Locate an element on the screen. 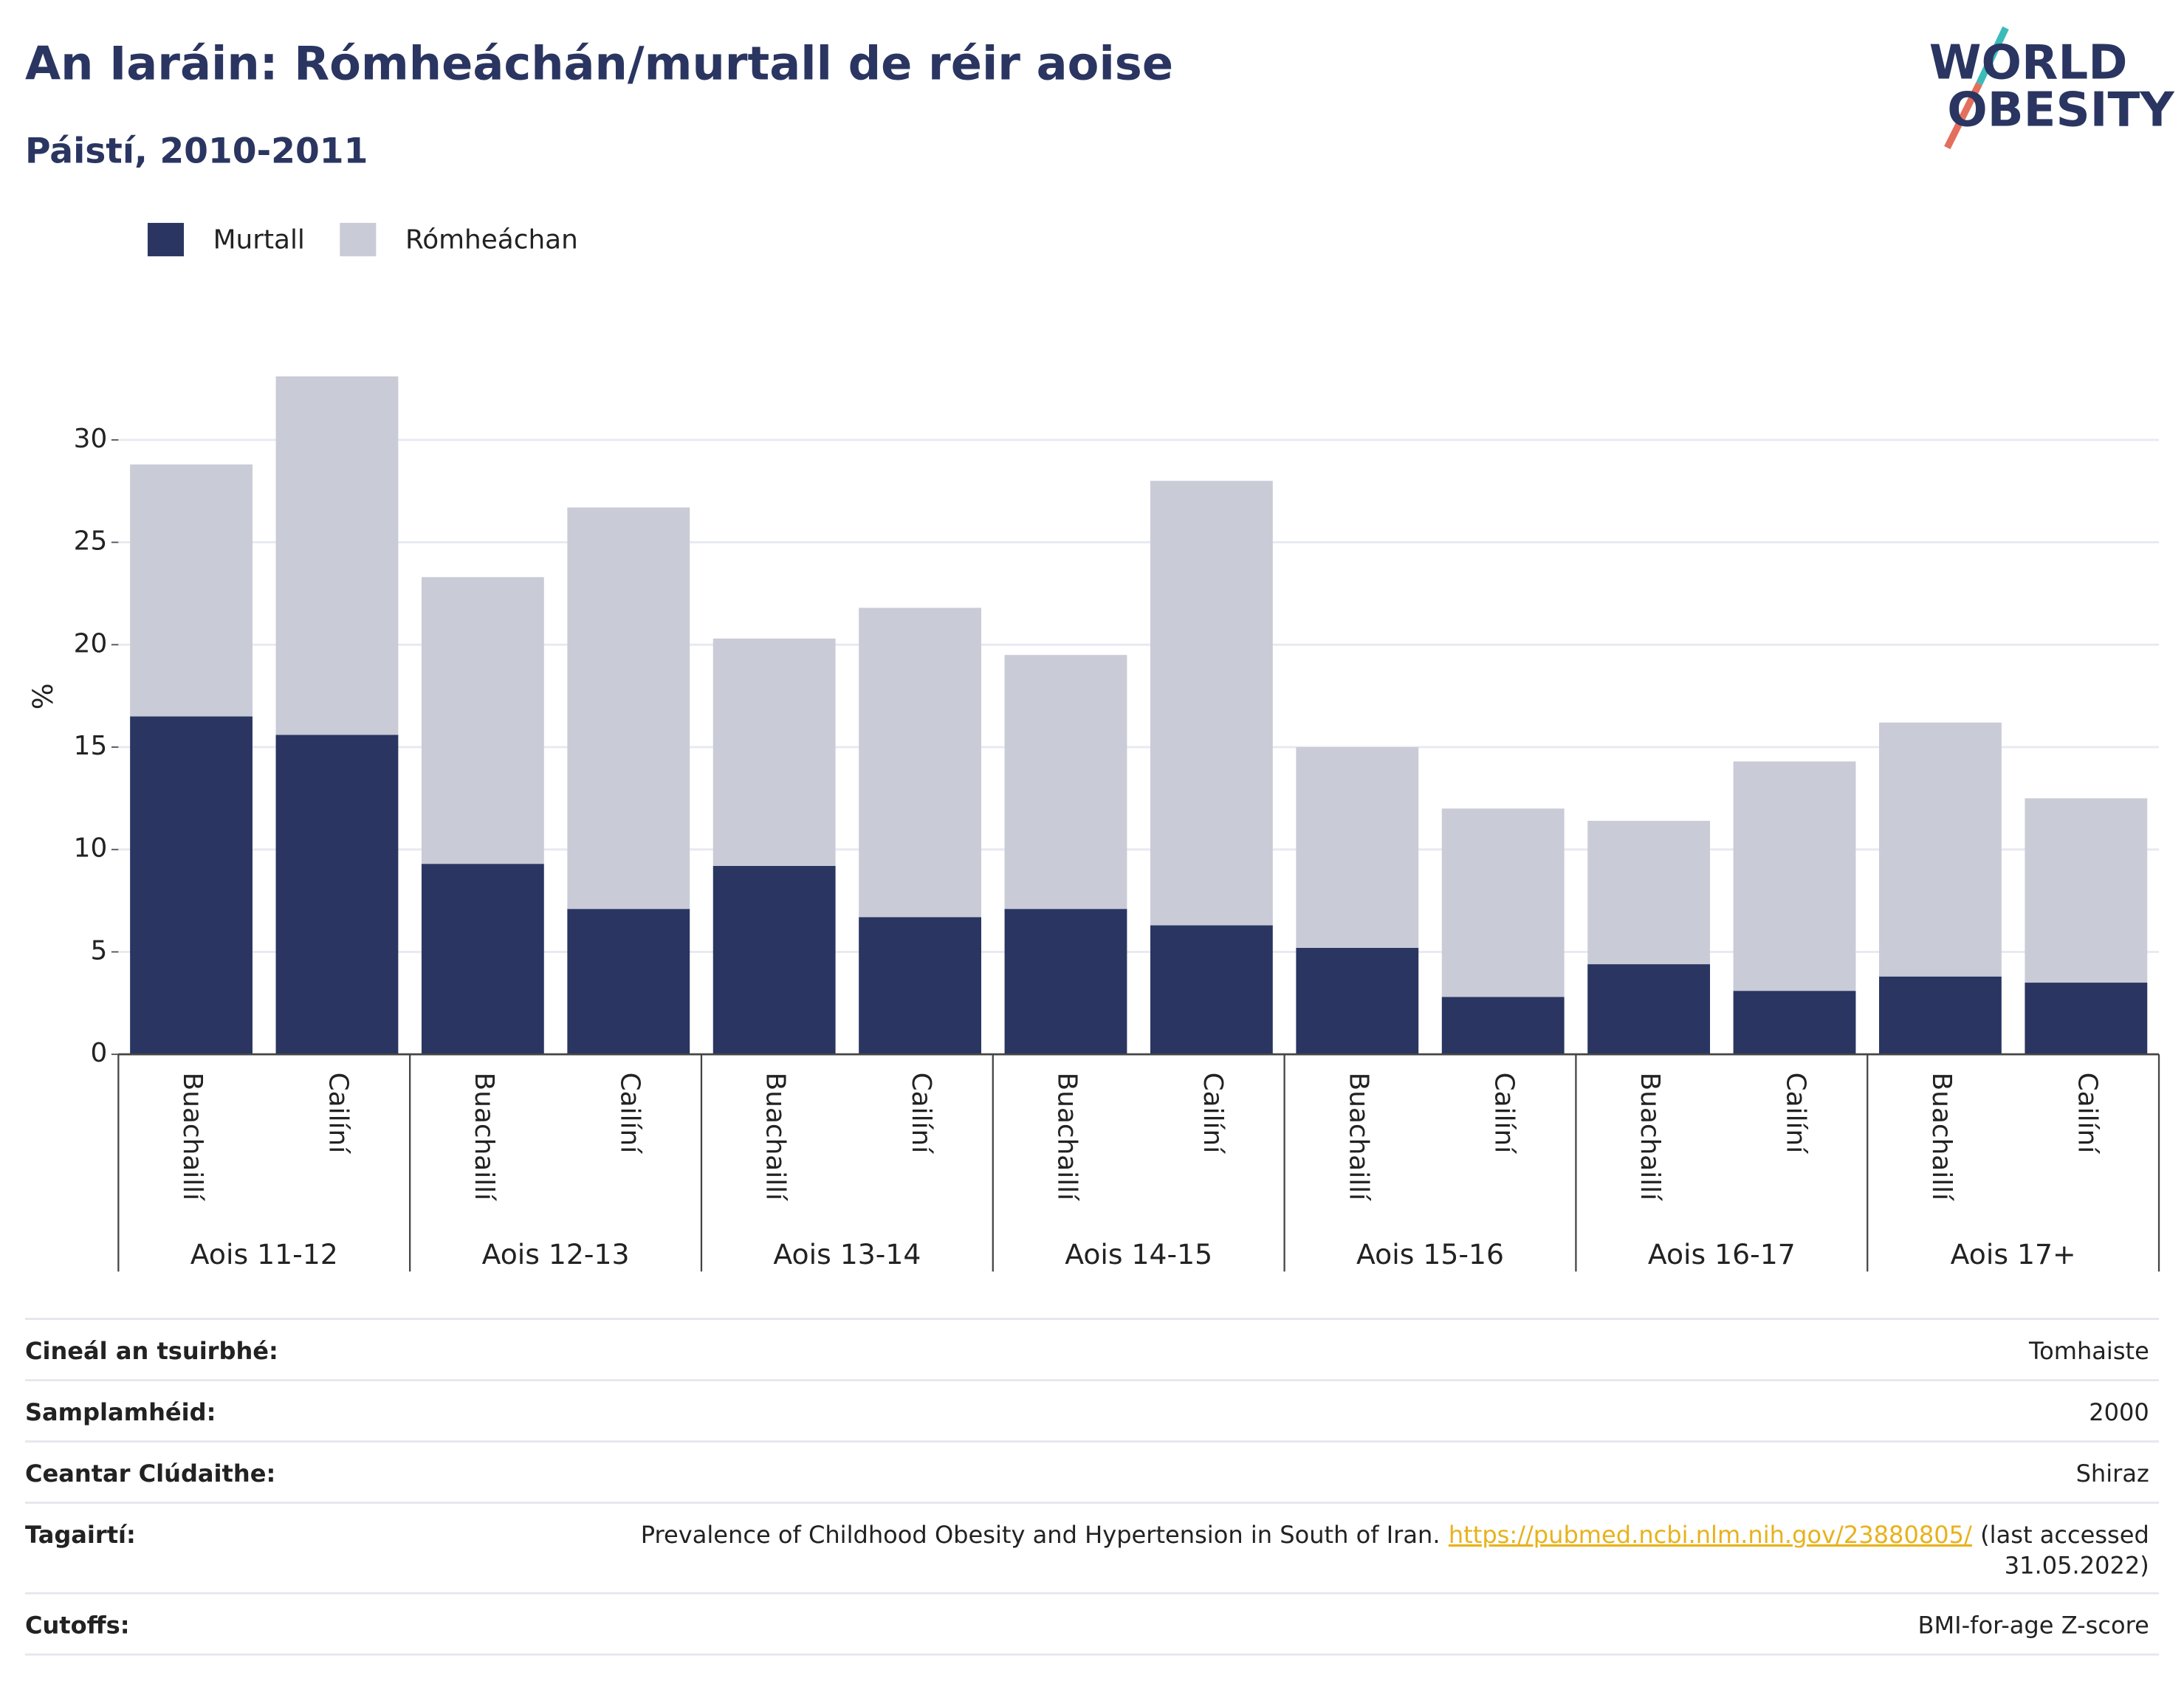 The image size is (2184, 1695). logo: OBESITY is located at coordinates (2061, 109).